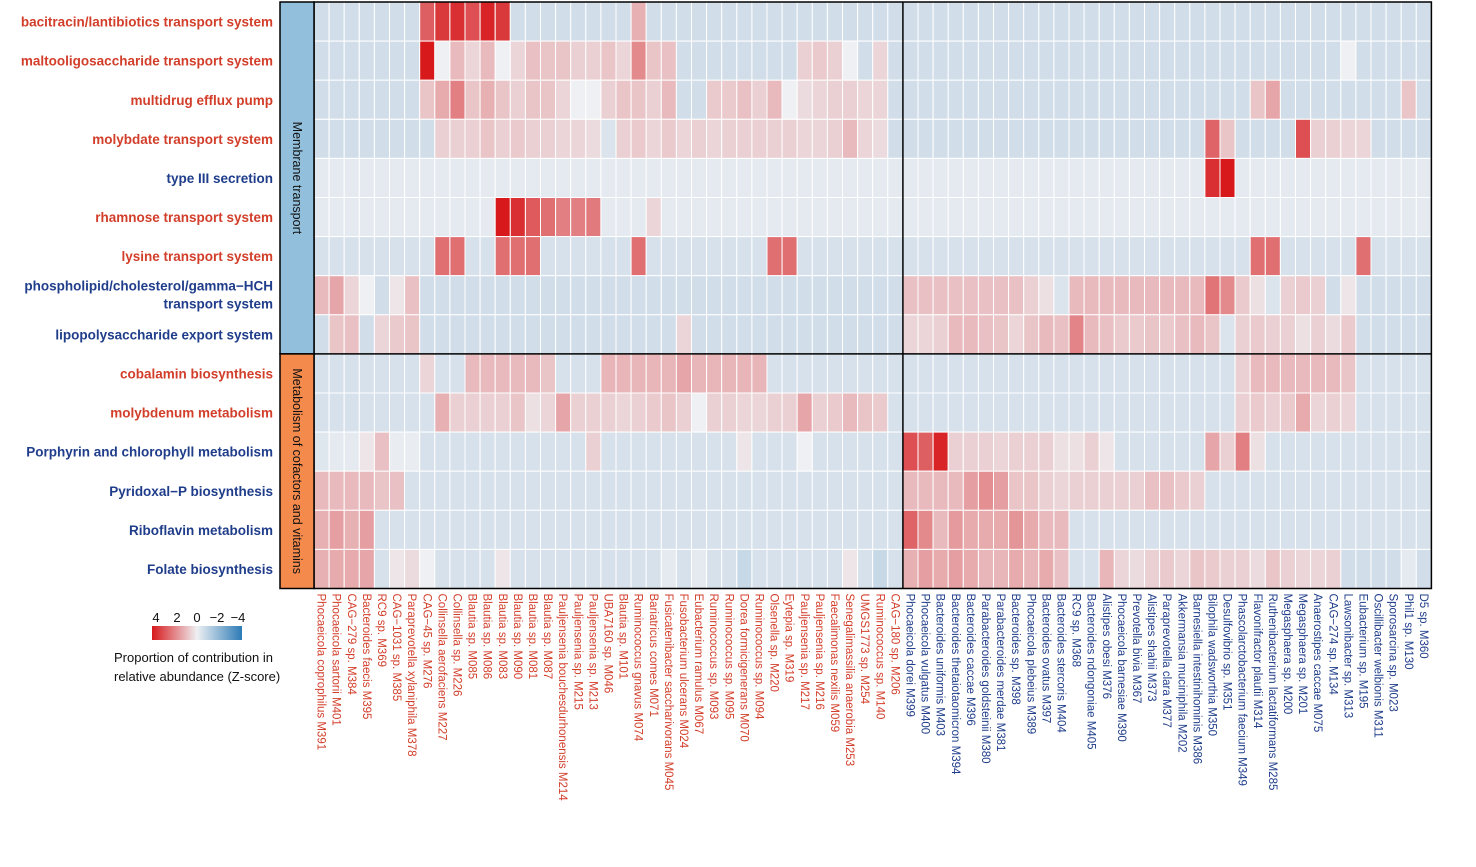 Image resolution: width=1476 pixels, height=867 pixels. What do you see at coordinates (336, 660) in the screenshot?
I see `column-label: Phocaeicola sartorii M401` at bounding box center [336, 660].